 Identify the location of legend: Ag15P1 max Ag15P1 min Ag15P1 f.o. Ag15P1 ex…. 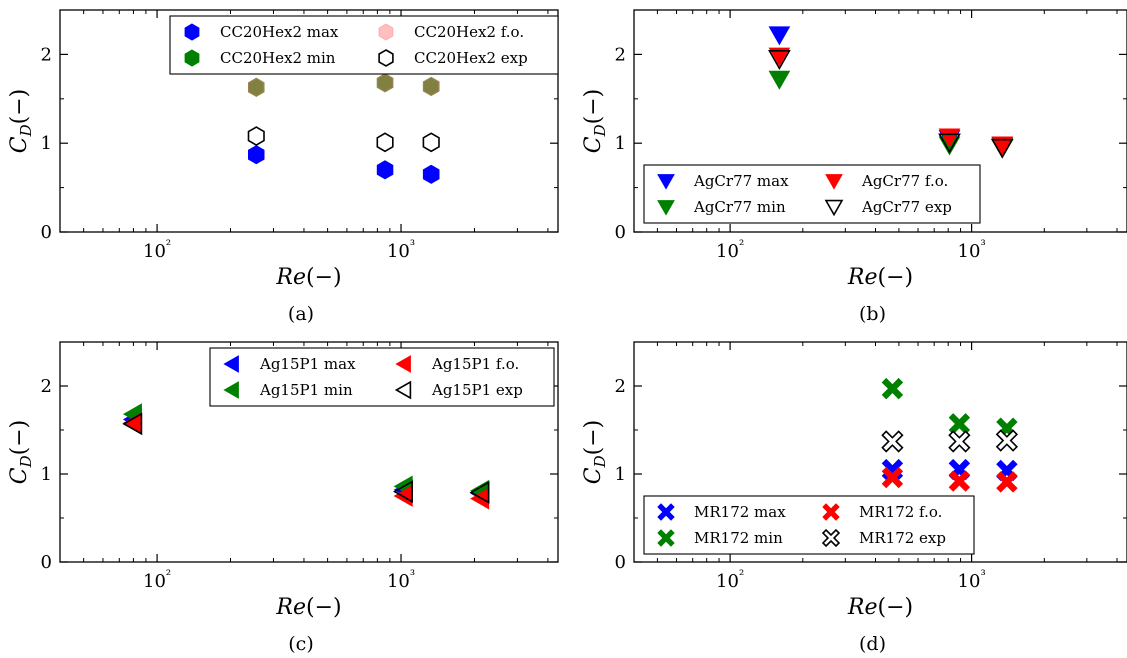
(382, 377).